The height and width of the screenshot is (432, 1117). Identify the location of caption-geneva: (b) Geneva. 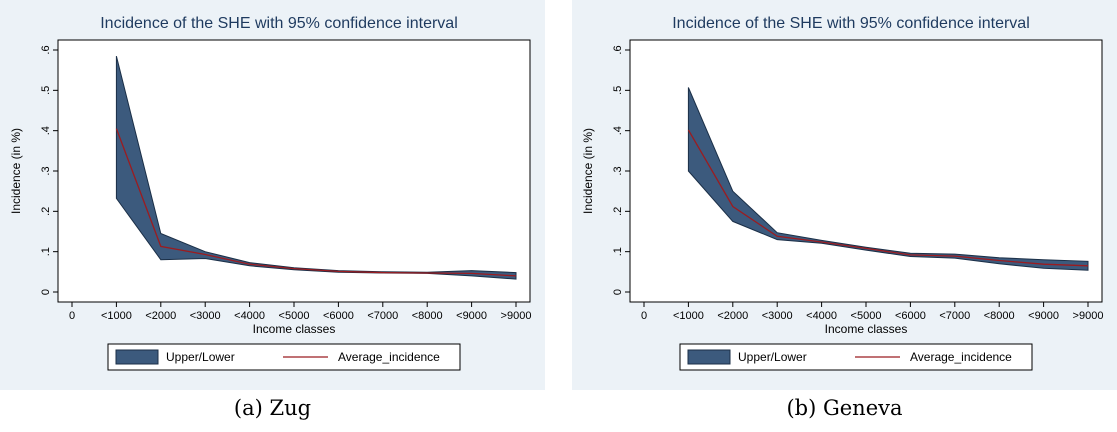
(844, 408).